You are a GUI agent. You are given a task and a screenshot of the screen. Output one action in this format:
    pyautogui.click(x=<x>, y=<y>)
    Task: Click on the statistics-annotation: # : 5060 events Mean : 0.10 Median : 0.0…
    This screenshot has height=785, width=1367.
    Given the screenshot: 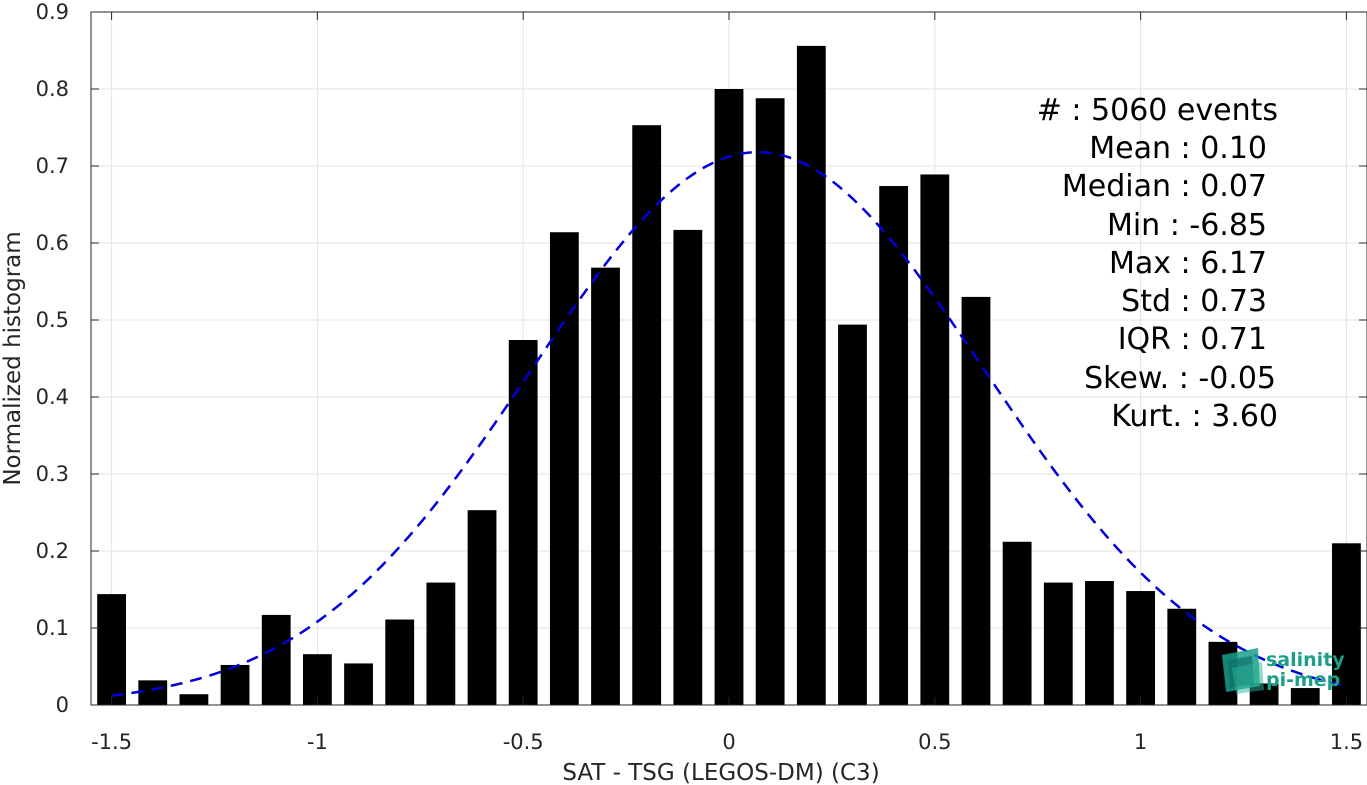 What is the action you would take?
    pyautogui.click(x=1157, y=263)
    